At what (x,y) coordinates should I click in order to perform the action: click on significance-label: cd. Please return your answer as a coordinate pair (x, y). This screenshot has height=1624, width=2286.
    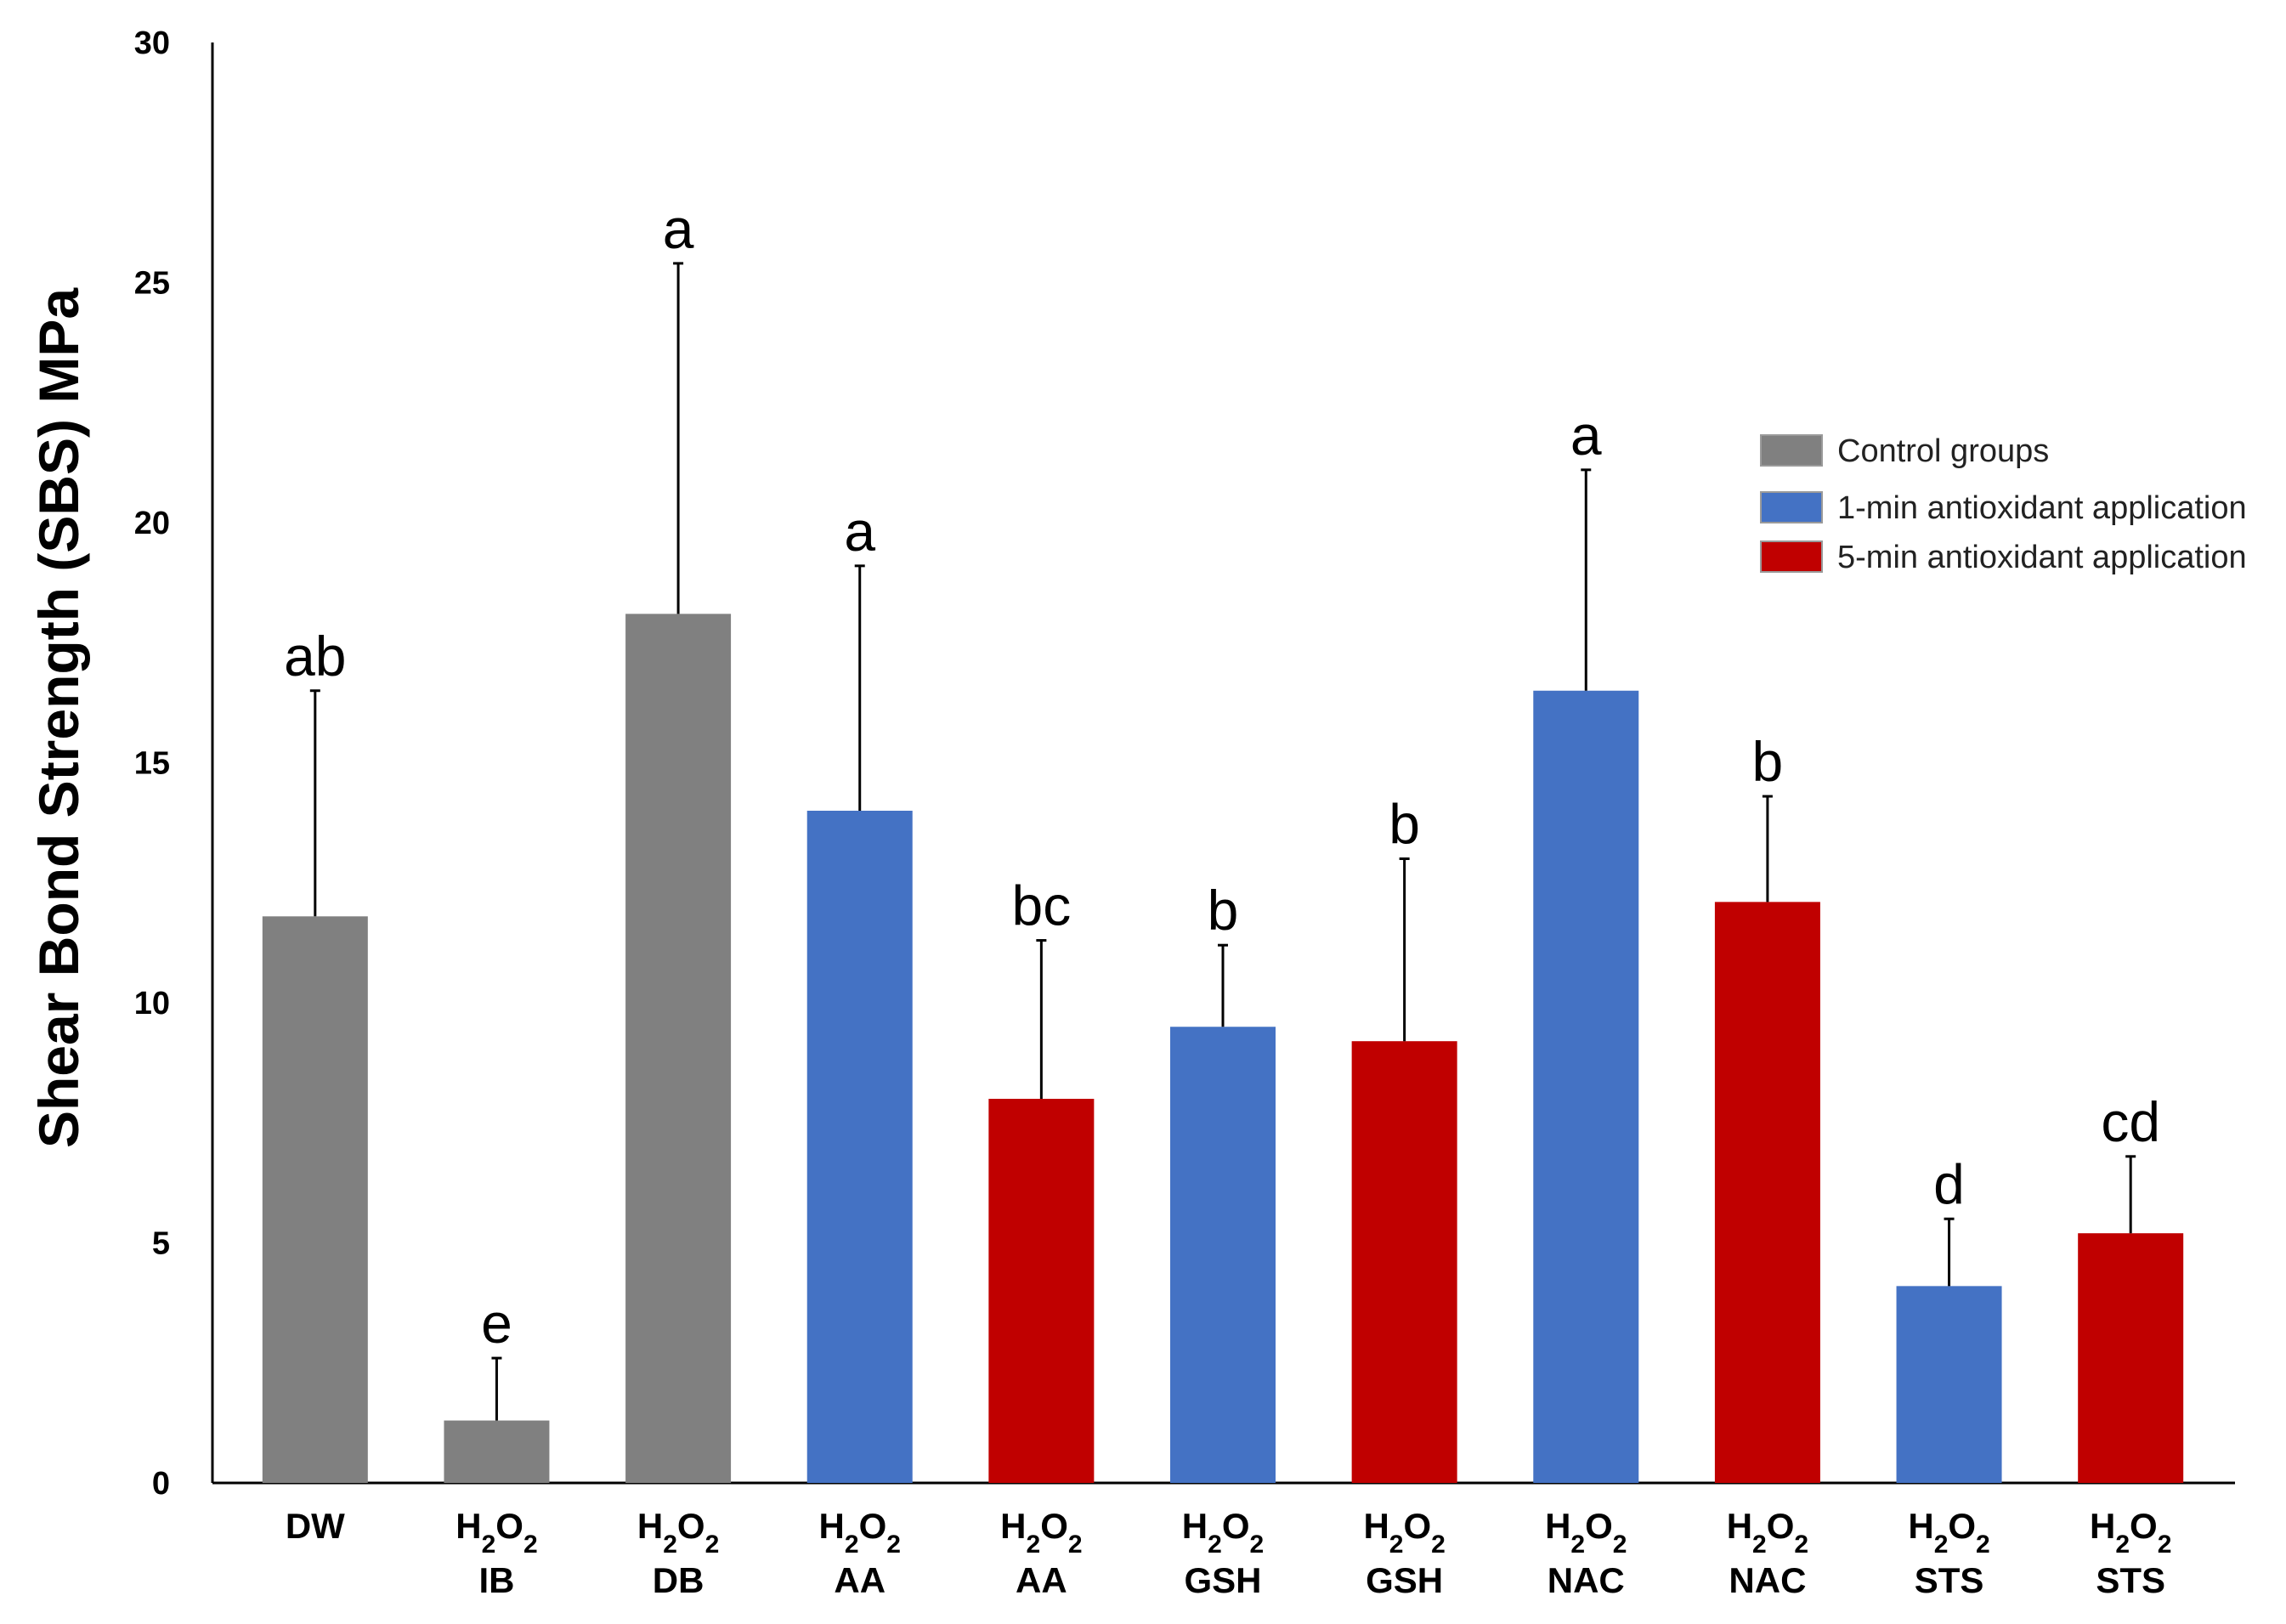
    Looking at the image, I should click on (2130, 1121).